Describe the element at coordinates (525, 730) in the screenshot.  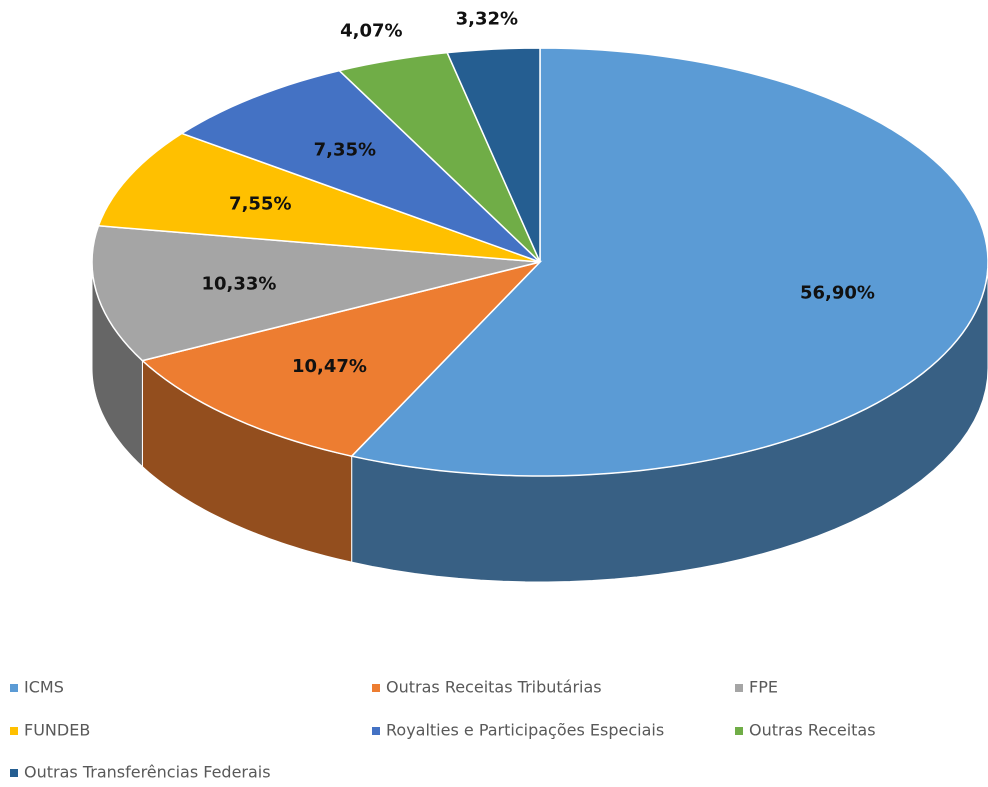
I see `legend-label: Royalties e Participações Especiais` at that location.